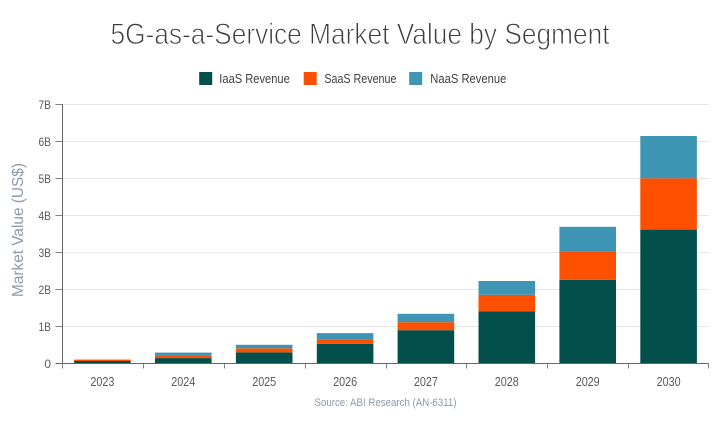 This screenshot has height=440, width=720. Describe the element at coordinates (507, 382) in the screenshot. I see `svg-text: 2028` at that location.